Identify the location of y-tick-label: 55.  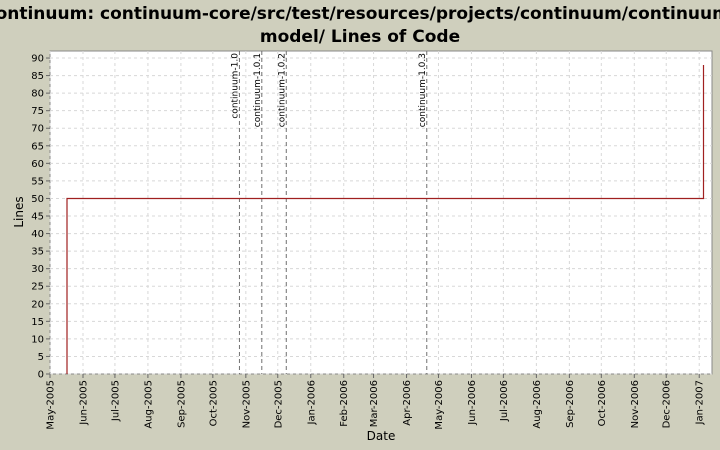
(37, 181).